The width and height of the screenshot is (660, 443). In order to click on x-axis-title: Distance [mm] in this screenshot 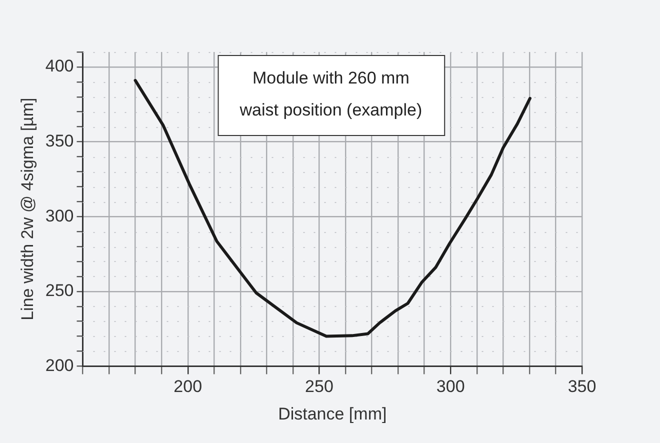, I will do `click(332, 414)`.